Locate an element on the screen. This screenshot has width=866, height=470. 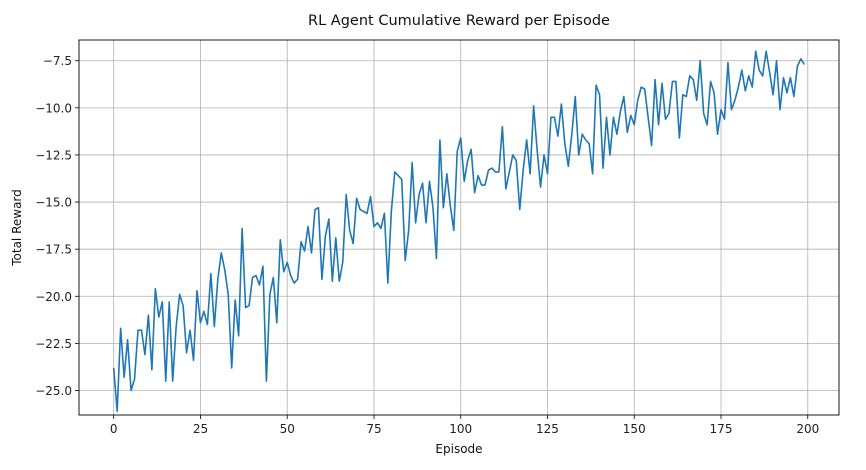
x-tick-label: 175 is located at coordinates (721, 429).